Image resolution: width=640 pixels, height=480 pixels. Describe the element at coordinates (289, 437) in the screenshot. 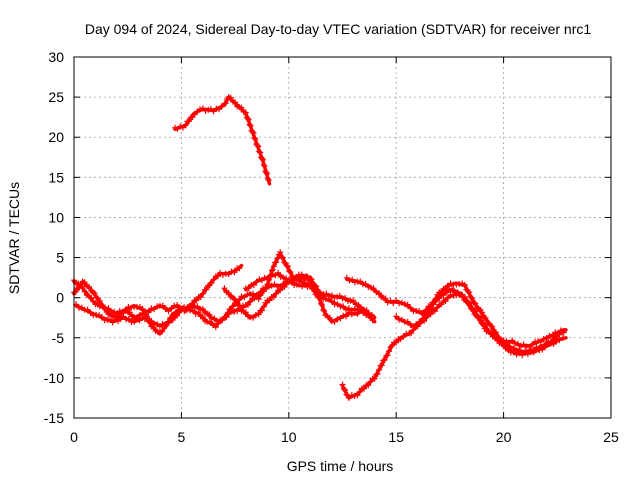

I see `x-tick-label-2: 10` at that location.